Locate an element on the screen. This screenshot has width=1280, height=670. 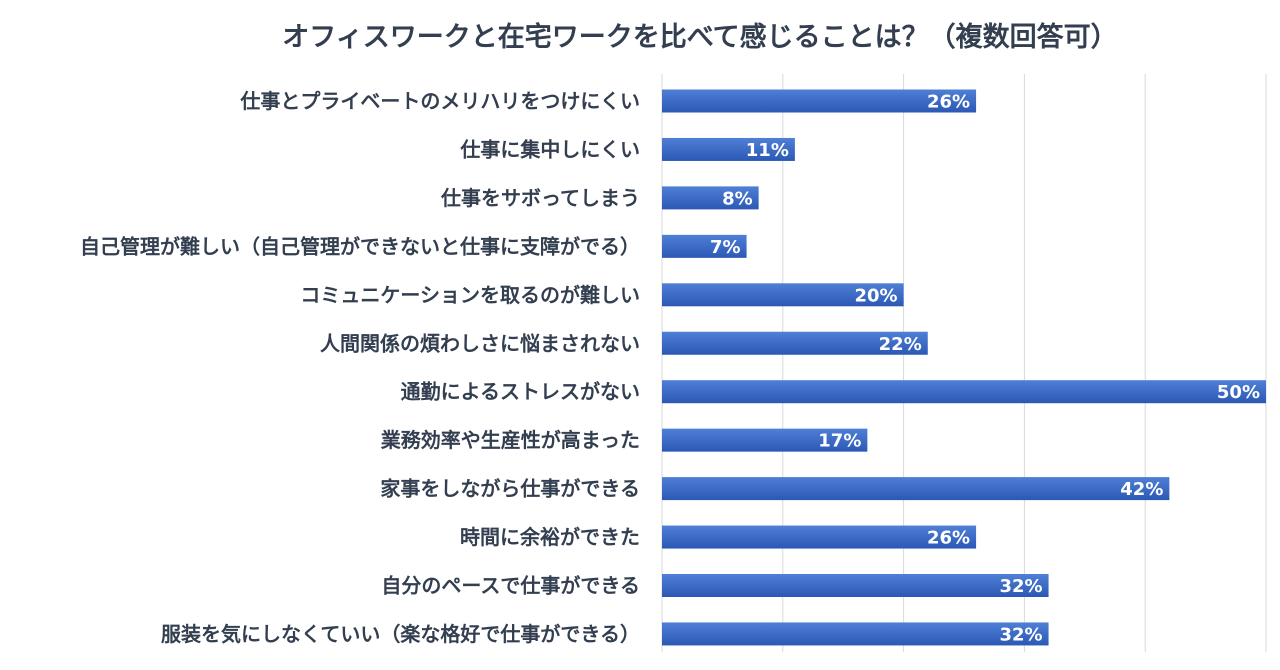
chart-title: オフィスワークと在宅ワークを比べて感じることは？（複数回答可） is located at coordinates (699, 37).